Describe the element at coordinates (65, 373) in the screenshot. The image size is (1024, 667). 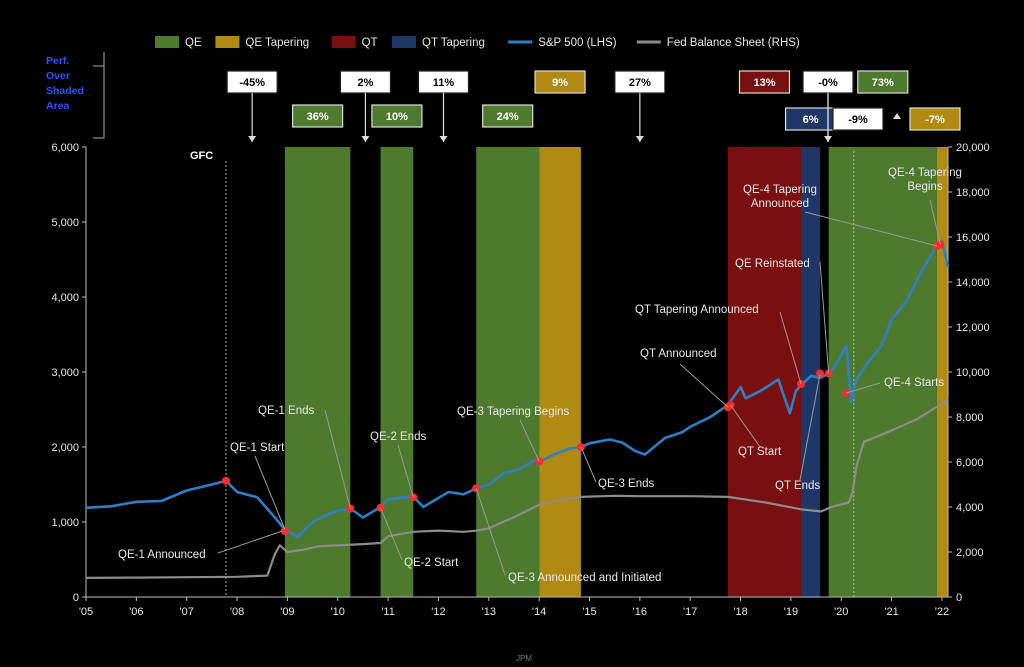
I see `y-left-tick-label: 3,000` at that location.